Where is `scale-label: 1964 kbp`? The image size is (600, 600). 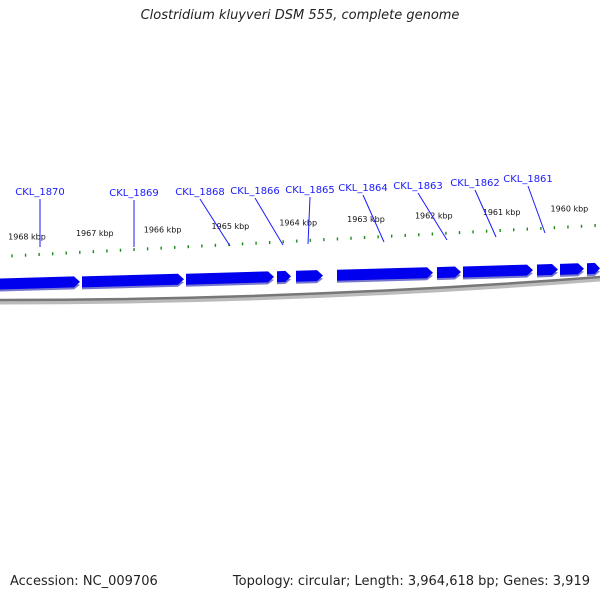
scale-label: 1964 kbp is located at coordinates (298, 222).